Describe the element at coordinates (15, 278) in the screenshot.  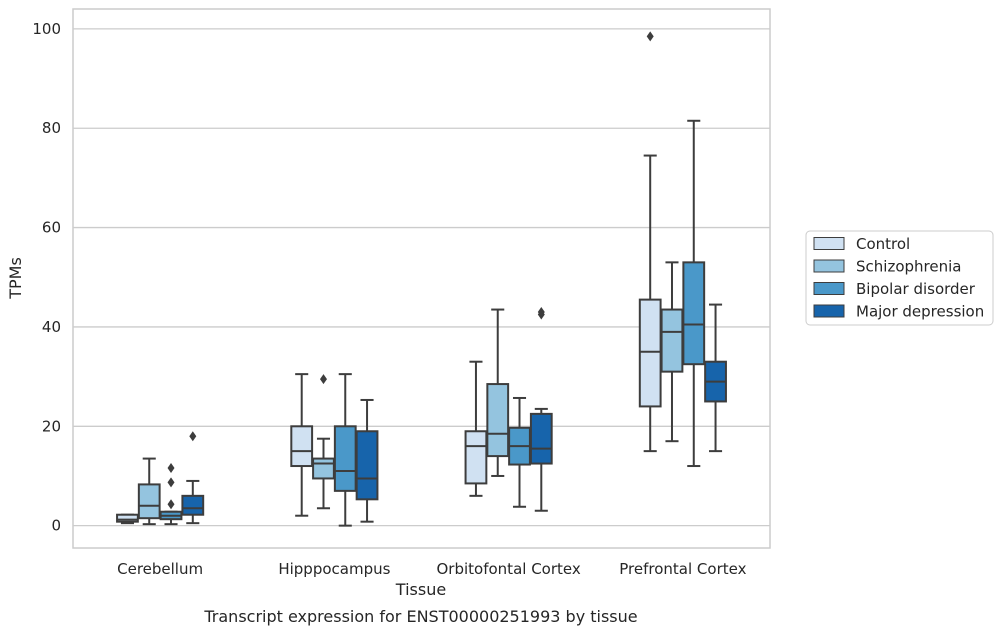
I see `y-axis-title: TPMs` at that location.